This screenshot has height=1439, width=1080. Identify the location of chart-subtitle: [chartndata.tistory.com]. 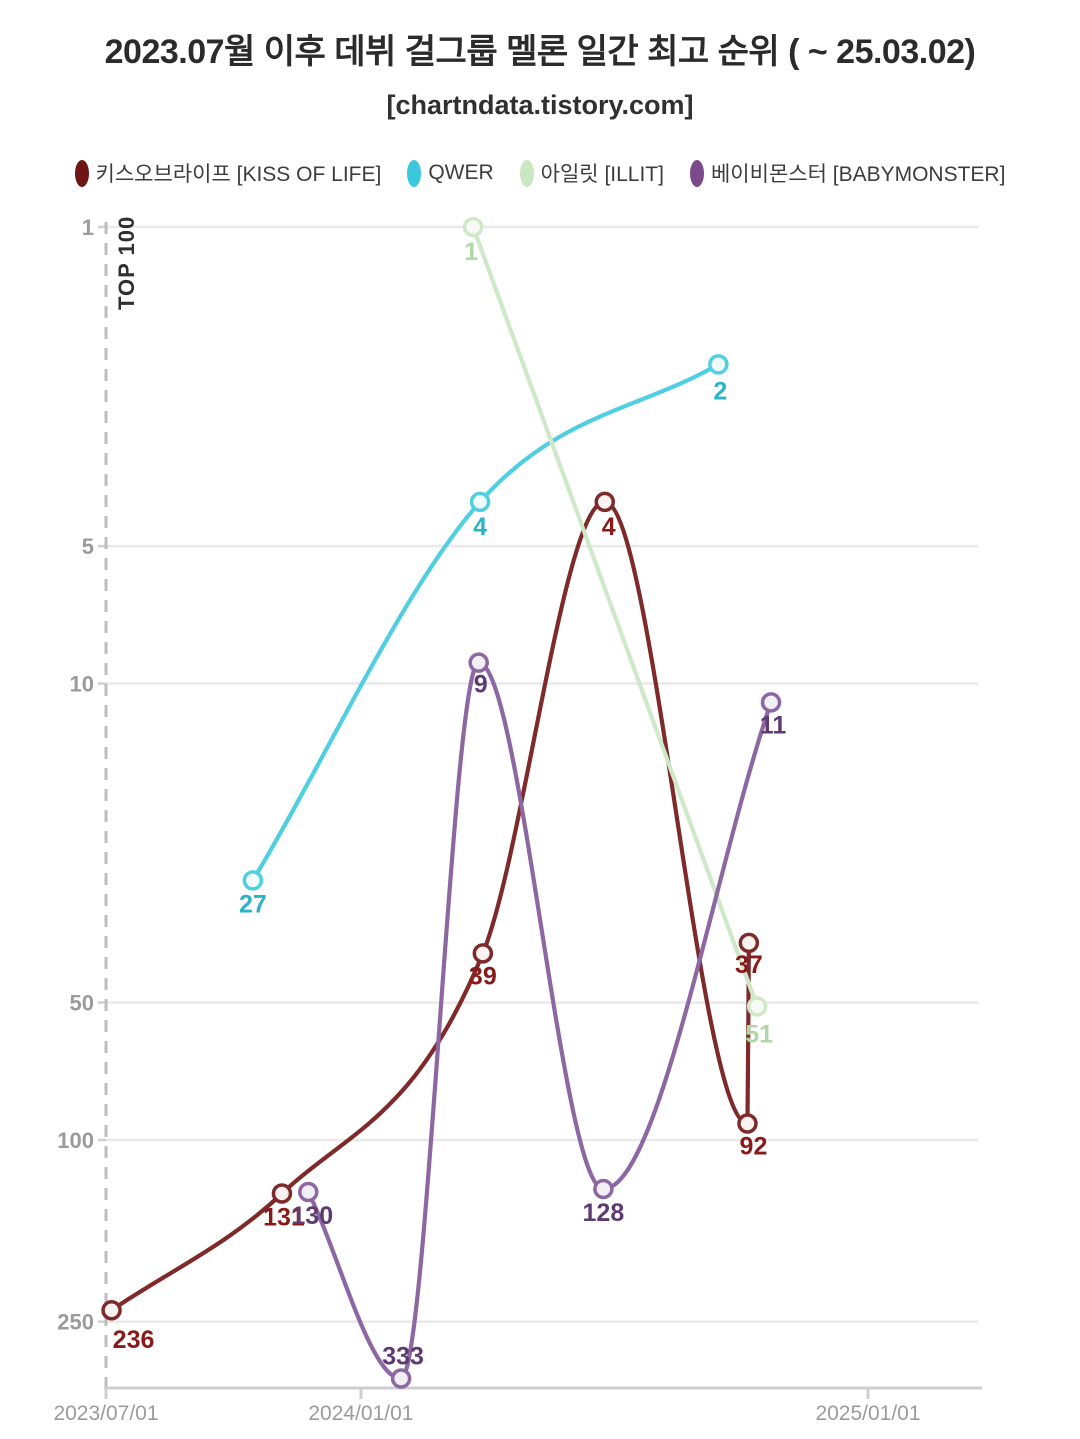
(540, 105).